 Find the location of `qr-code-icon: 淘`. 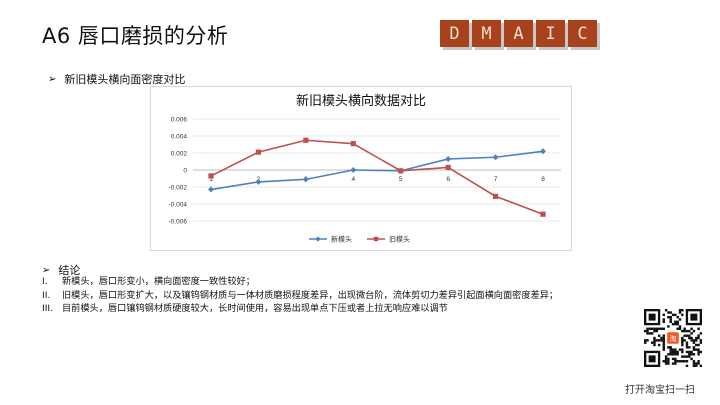

qr-code-icon: 淘 is located at coordinates (673, 338).